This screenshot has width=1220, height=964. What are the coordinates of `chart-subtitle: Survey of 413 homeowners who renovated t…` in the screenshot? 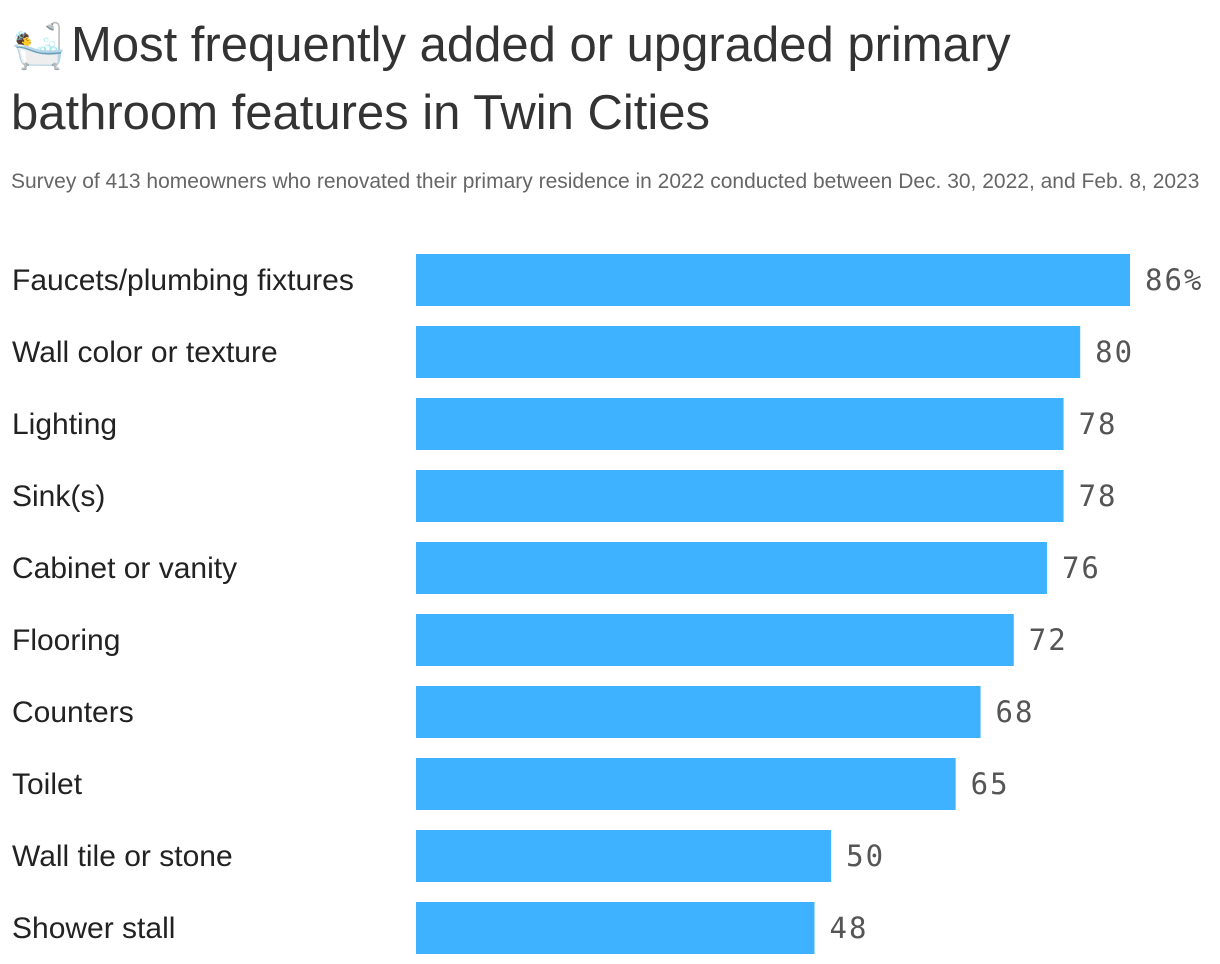 It's located at (605, 181).